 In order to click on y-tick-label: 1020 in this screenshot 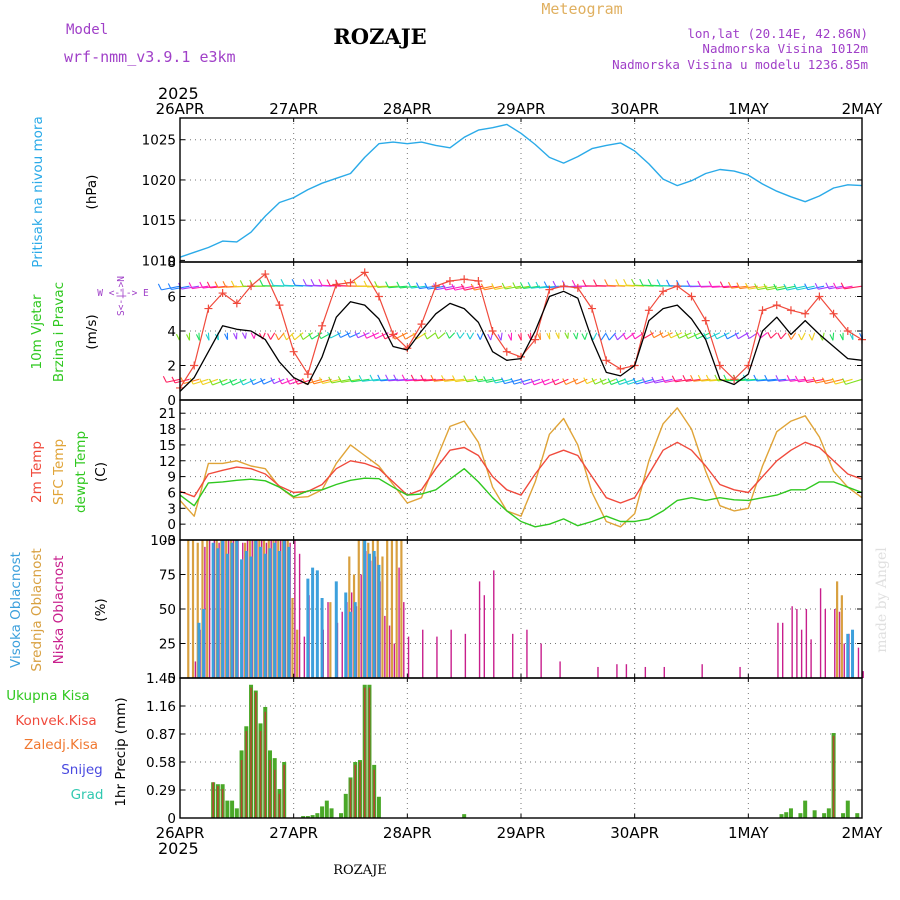, I will do `click(159, 181)`.